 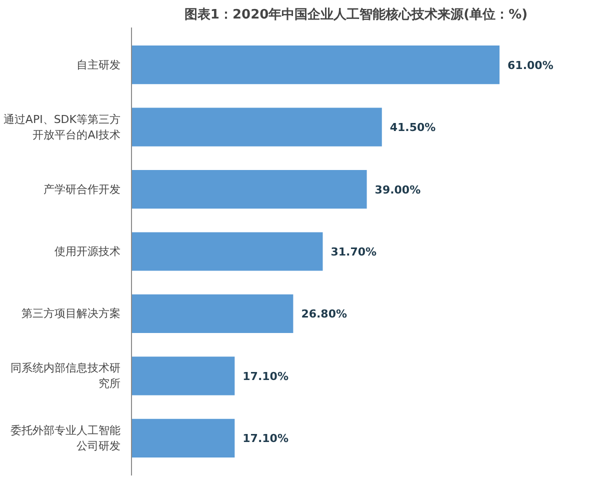 I want to click on y-tick-label: 产学研合作开发, so click(x=82, y=189).